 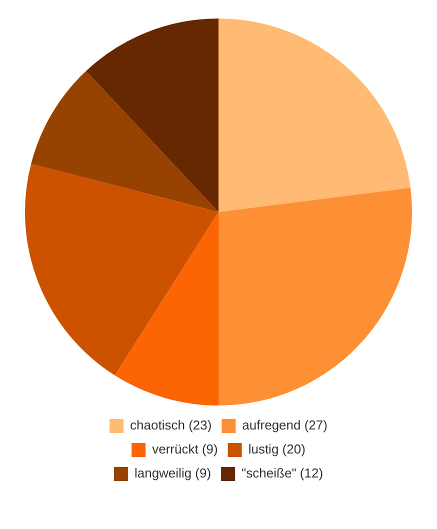 I want to click on legend-label: "scheiße" (12), so click(x=283, y=473).